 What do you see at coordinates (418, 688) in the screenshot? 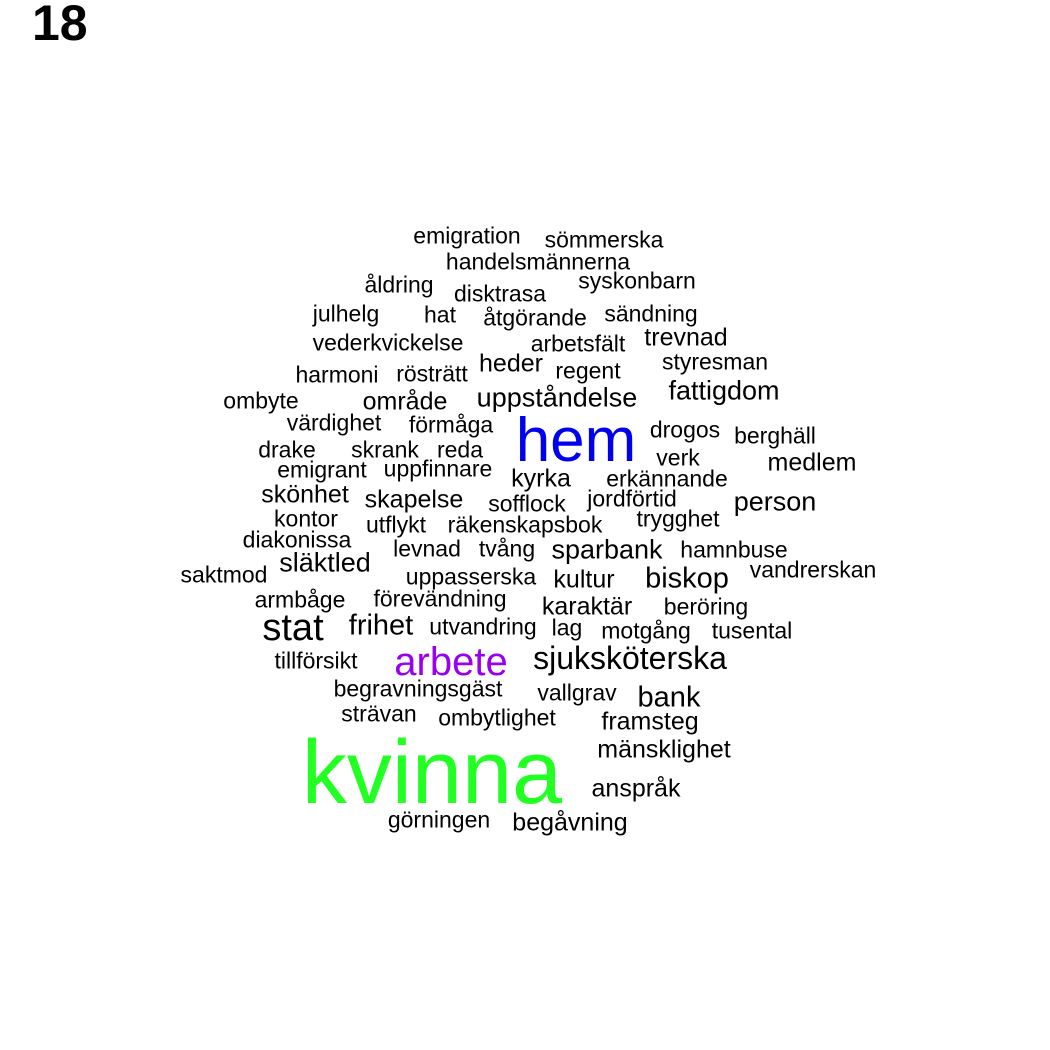
I see `word-begravningsgast: begravningsgäst` at bounding box center [418, 688].